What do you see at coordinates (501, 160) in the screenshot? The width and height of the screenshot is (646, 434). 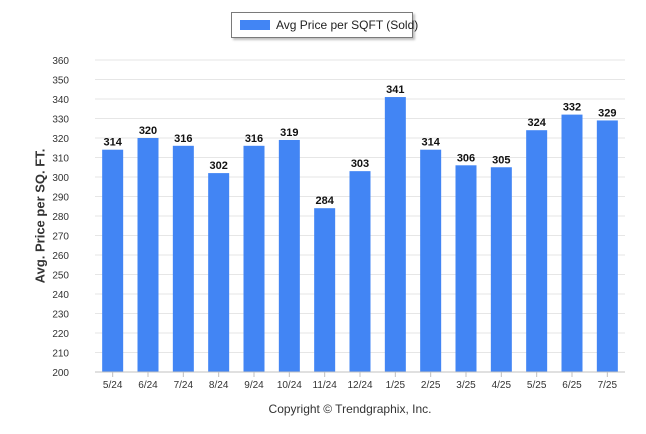 I see `data-label: 305` at bounding box center [501, 160].